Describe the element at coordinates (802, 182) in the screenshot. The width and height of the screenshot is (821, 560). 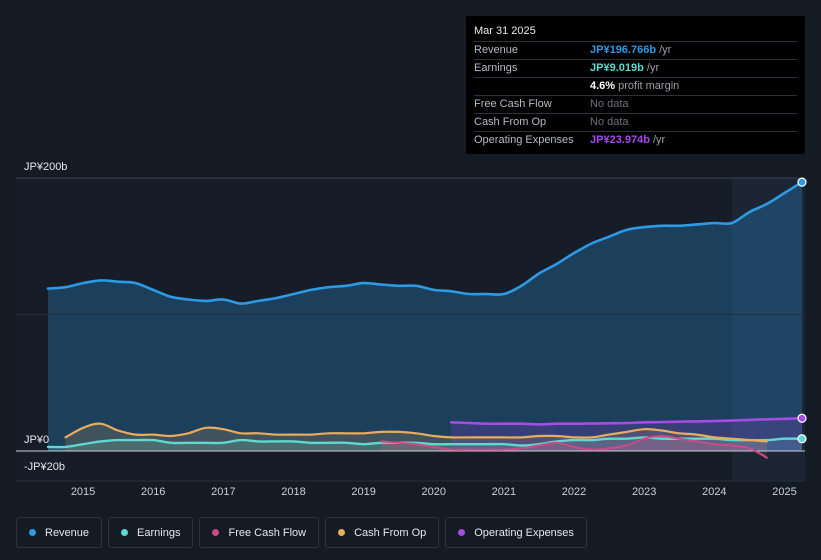
I see `revenue-endpoint` at that location.